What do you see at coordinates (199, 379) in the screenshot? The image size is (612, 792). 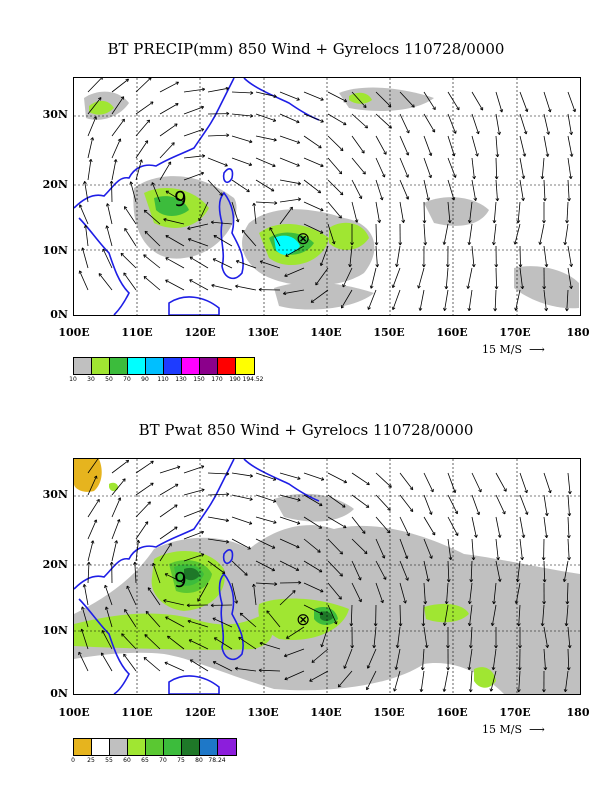 I see `colorbar-tick-label: 150` at bounding box center [199, 379].